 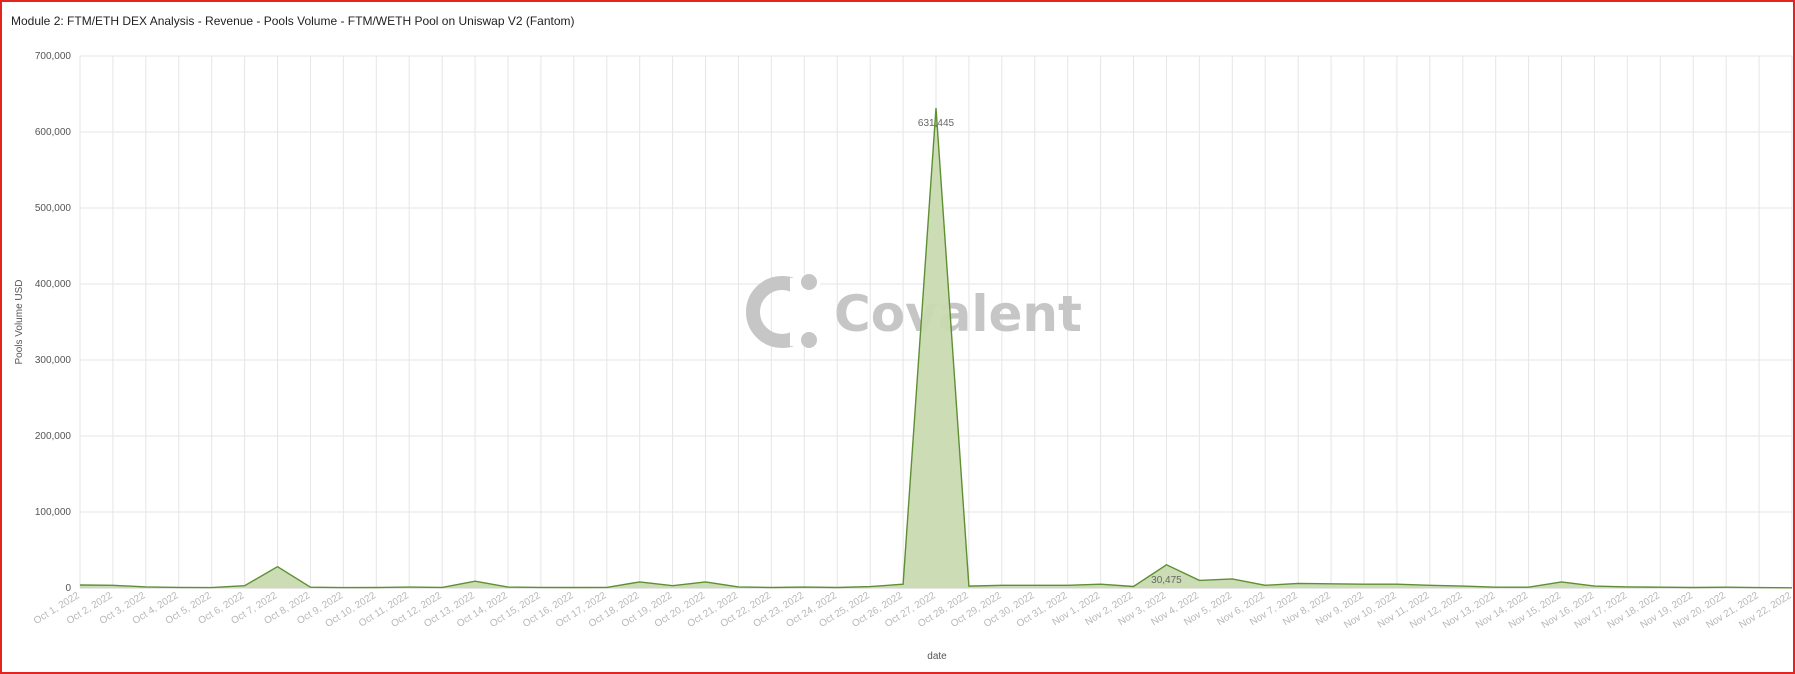 I want to click on y-tick-label: 100,000, so click(x=53, y=512).